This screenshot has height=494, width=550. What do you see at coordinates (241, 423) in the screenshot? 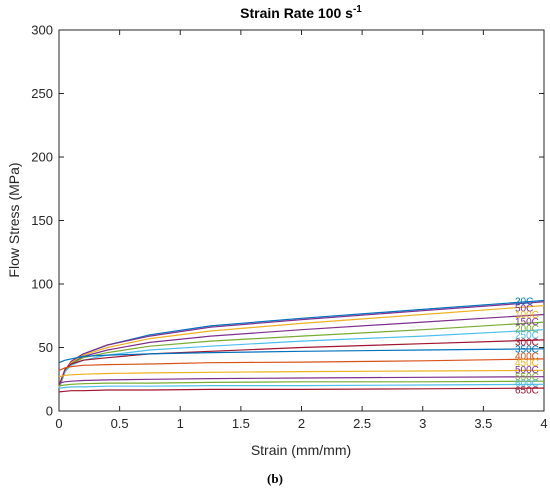
I see `x-tick-label: 1.5` at bounding box center [241, 423].